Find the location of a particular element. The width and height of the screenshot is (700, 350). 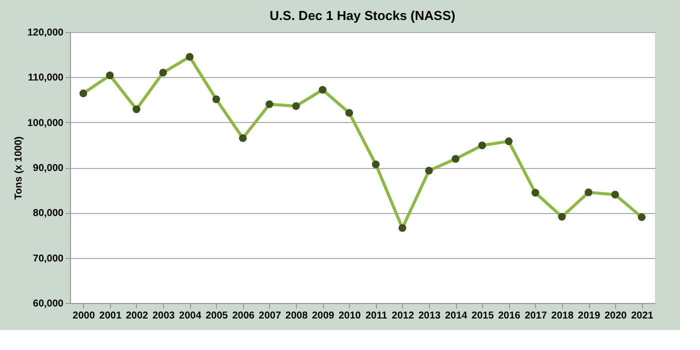

x-tick-label: 2016 is located at coordinates (509, 316).